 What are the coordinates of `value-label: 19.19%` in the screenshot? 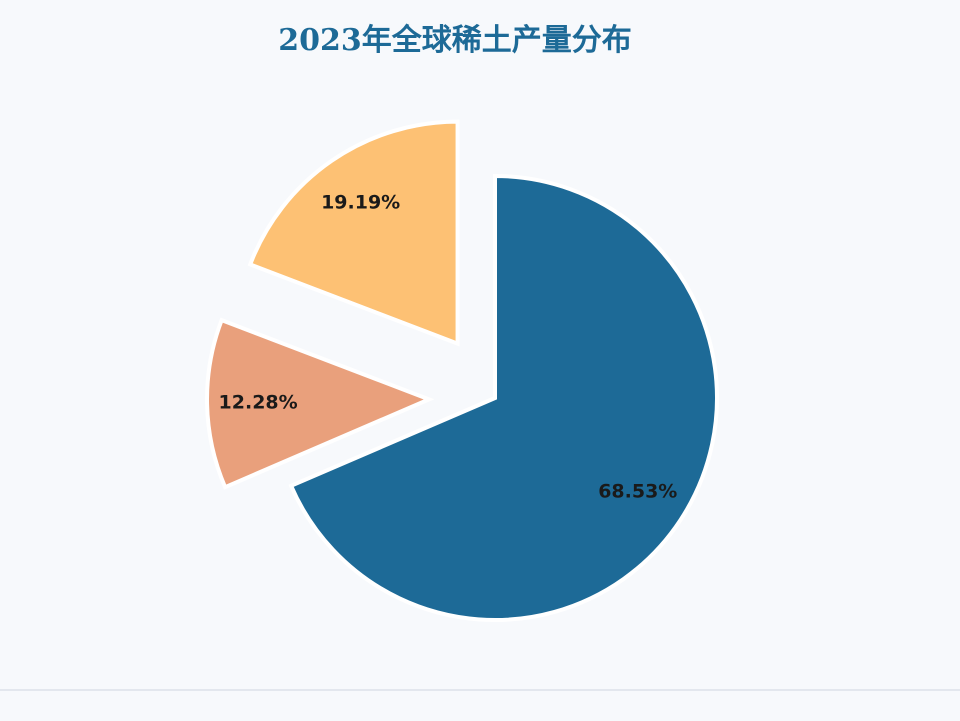 It's located at (360, 202).